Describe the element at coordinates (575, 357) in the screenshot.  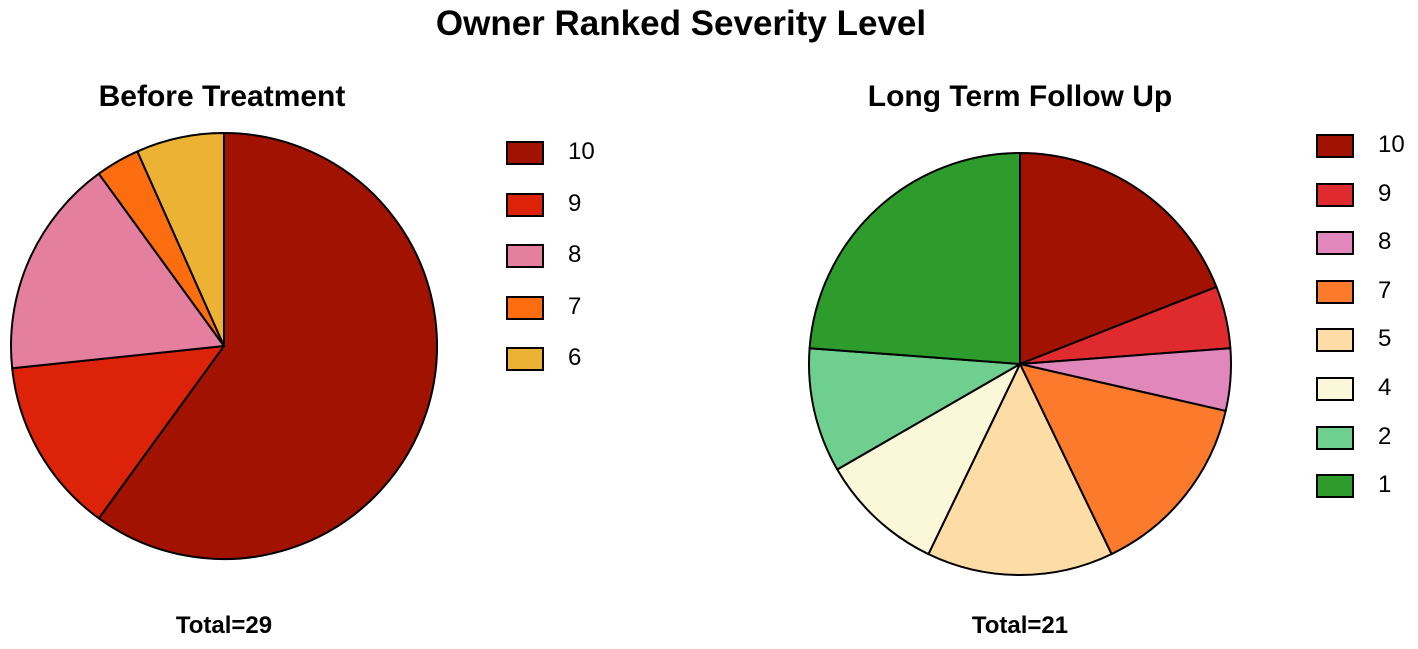
I see `legend-label: 6` at that location.